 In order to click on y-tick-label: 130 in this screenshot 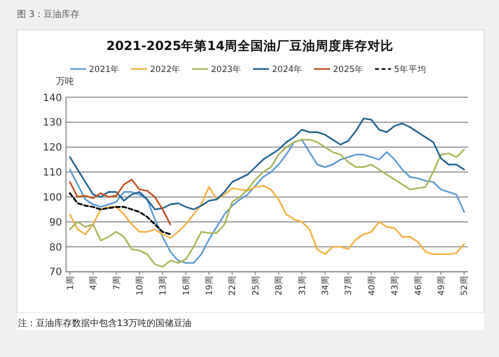, I will do `click(52, 123)`.